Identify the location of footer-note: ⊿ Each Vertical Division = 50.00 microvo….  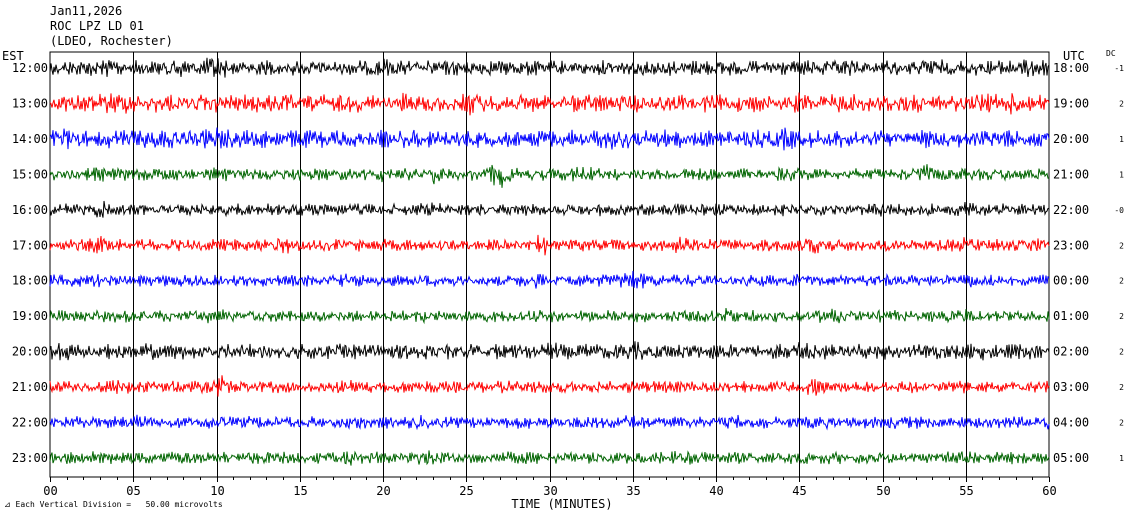
(113, 504).